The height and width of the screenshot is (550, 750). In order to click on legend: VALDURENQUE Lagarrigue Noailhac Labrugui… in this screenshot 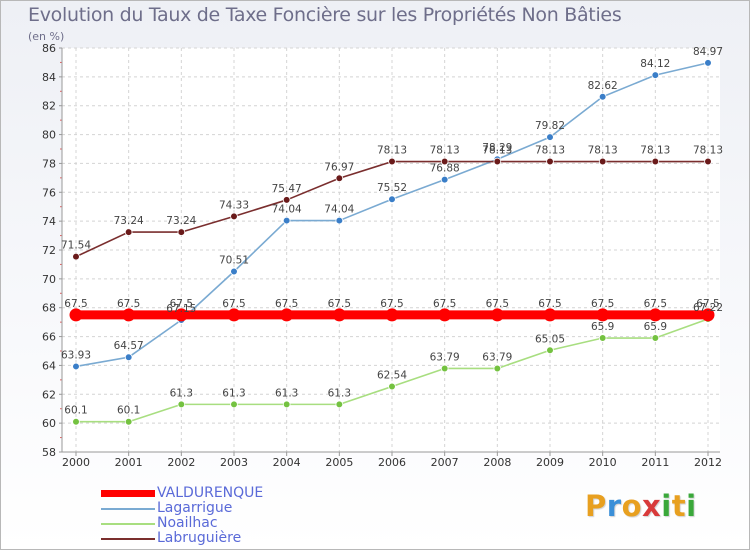, I will do `click(182, 516)`.